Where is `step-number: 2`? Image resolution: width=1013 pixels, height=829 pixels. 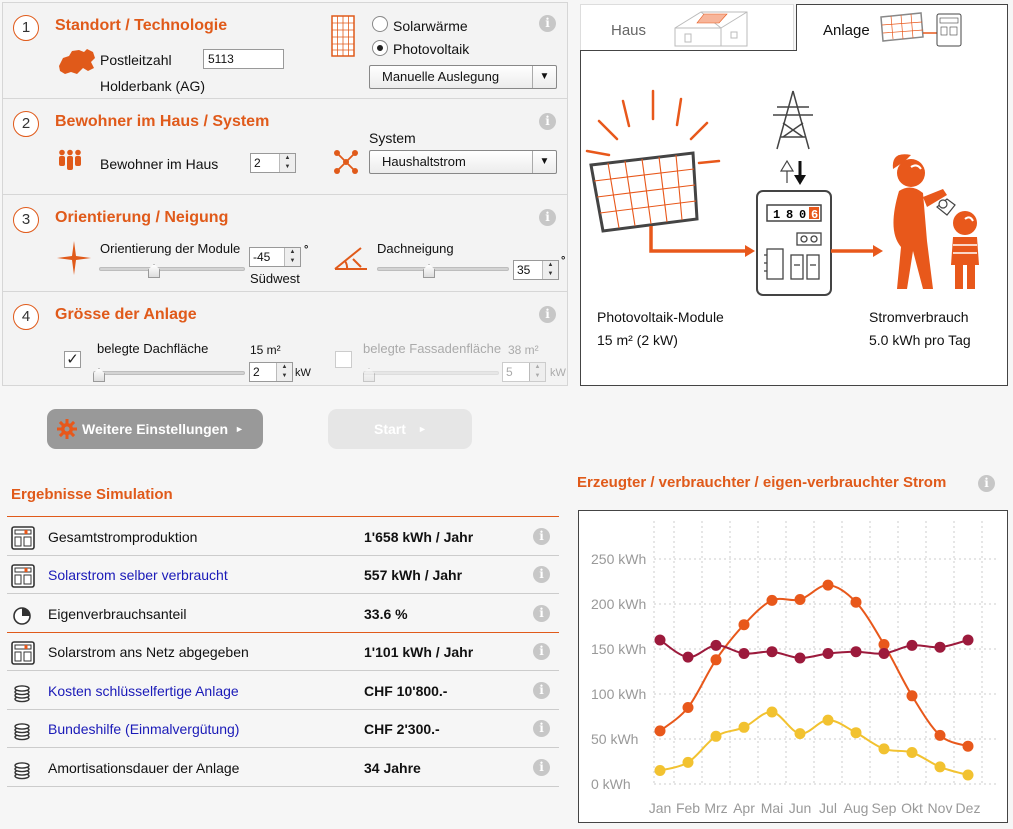
step-number: 2 is located at coordinates (26, 124).